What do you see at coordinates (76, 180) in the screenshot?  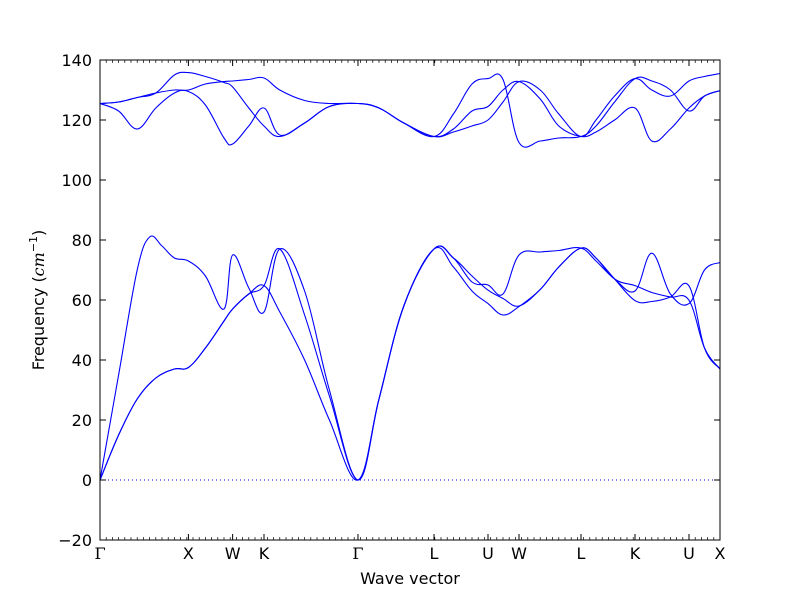 I see `y-tick-label: 100` at bounding box center [76, 180].